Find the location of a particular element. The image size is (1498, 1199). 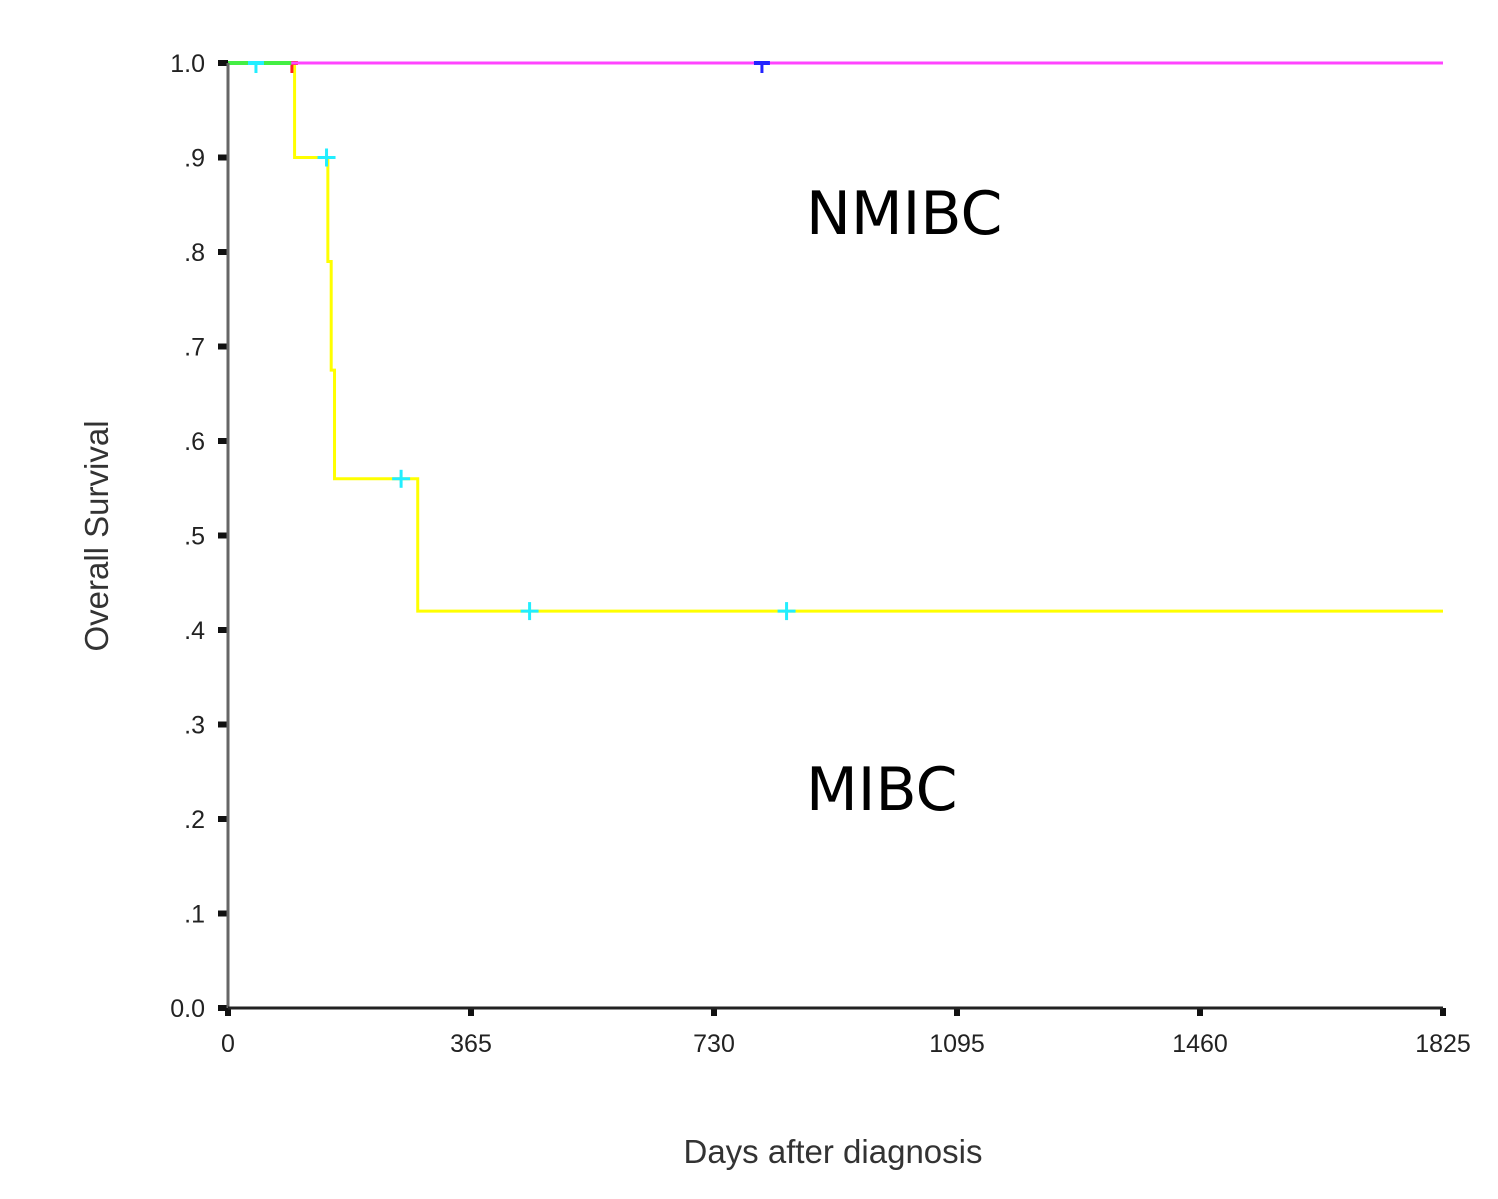

y-tick-label: .2 is located at coordinates (194, 820).